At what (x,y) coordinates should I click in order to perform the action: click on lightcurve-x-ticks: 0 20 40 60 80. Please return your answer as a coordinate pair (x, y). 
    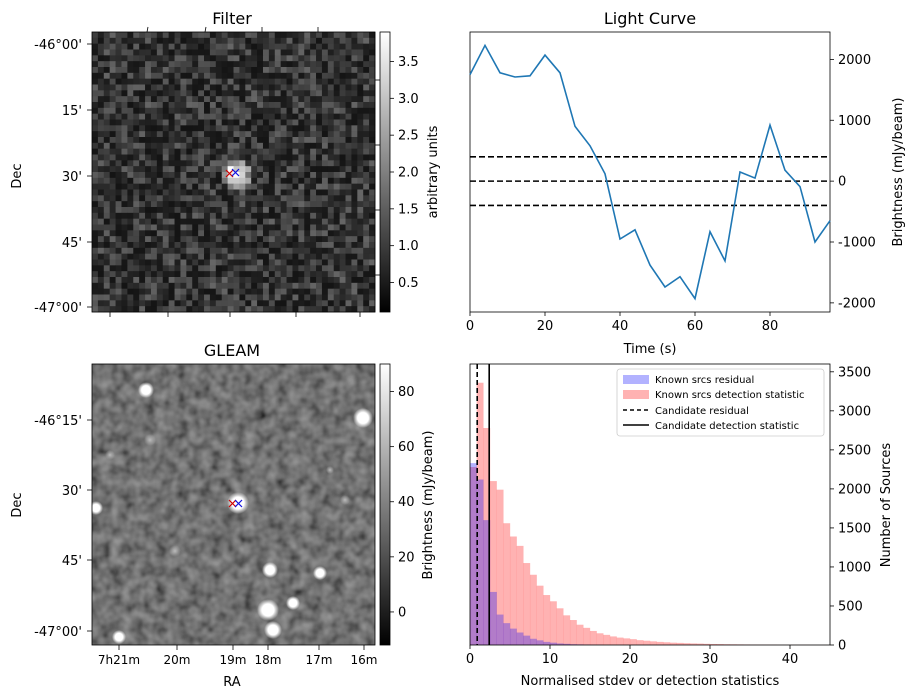
    Looking at the image, I should click on (622, 323).